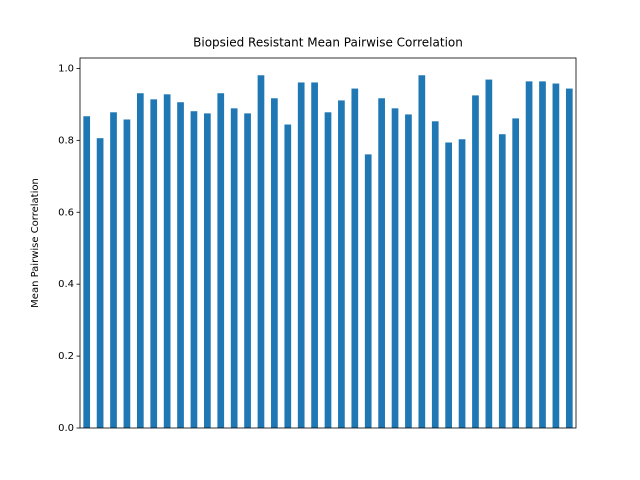  What do you see at coordinates (66, 140) in the screenshot?
I see `y-tick-label: 0.8` at bounding box center [66, 140].